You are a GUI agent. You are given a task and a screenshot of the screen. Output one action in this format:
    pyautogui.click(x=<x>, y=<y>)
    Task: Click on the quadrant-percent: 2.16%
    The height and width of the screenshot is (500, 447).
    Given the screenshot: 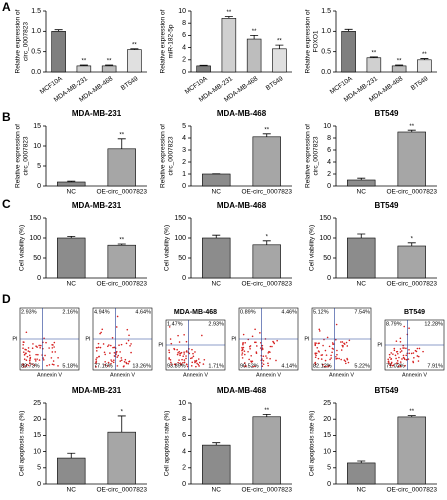 What is the action you would take?
    pyautogui.click(x=70, y=312)
    